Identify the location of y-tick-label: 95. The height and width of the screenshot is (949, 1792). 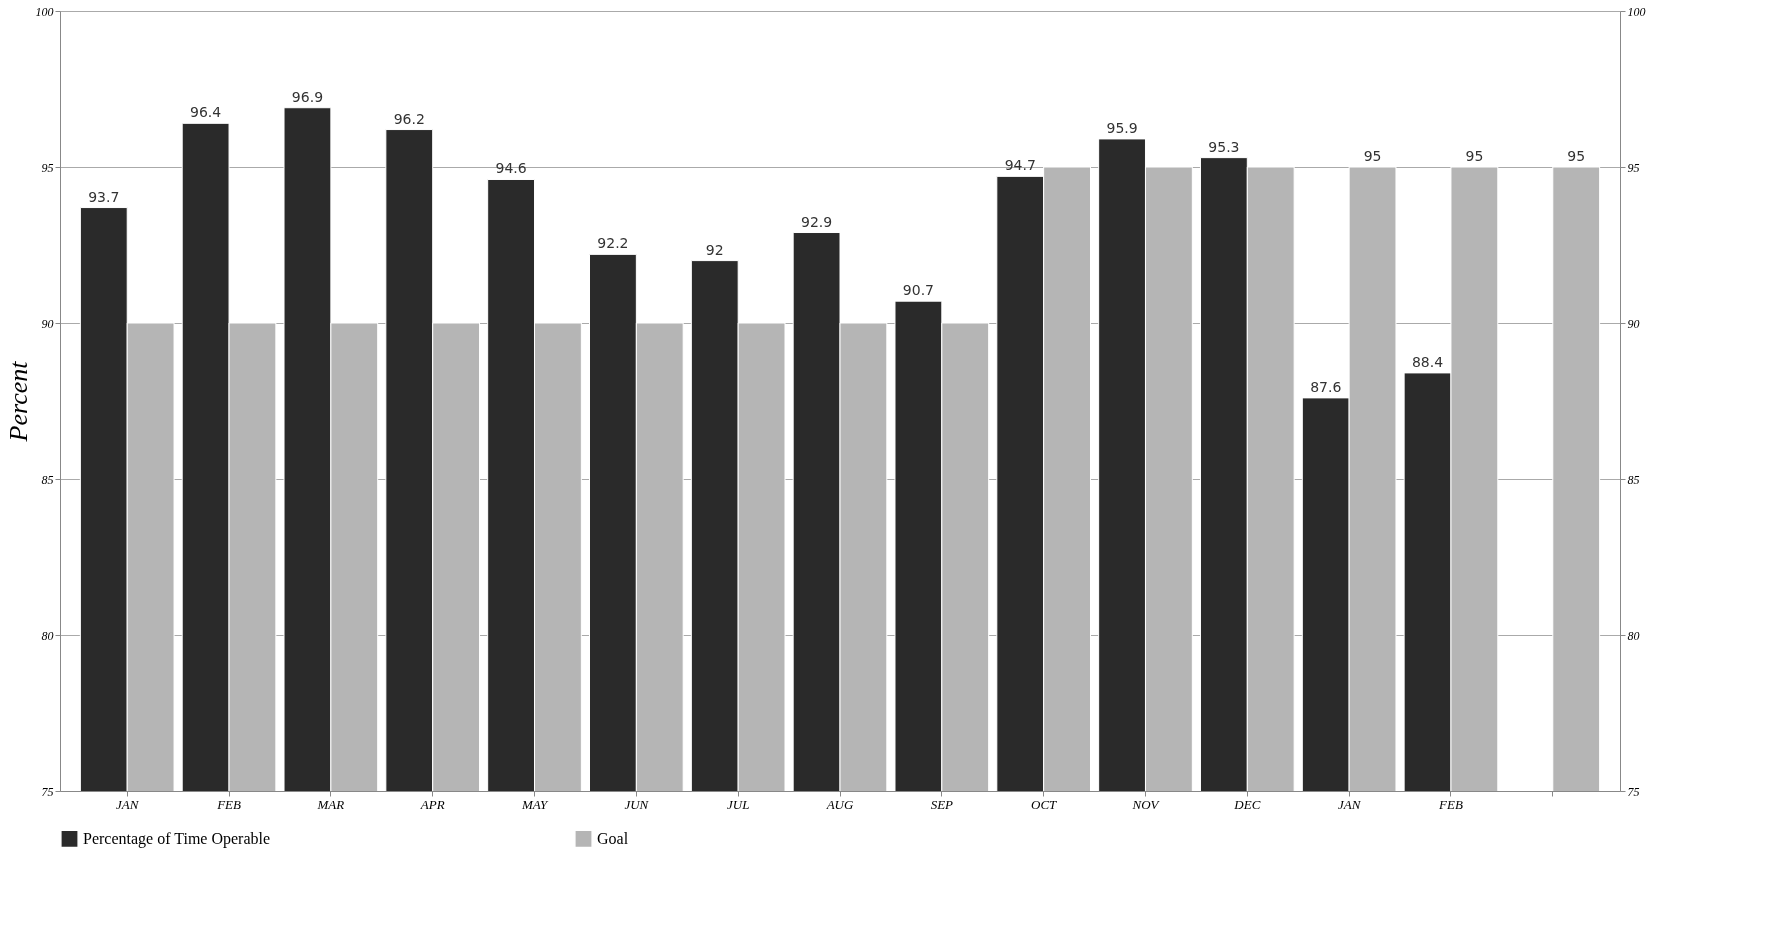
(47, 167).